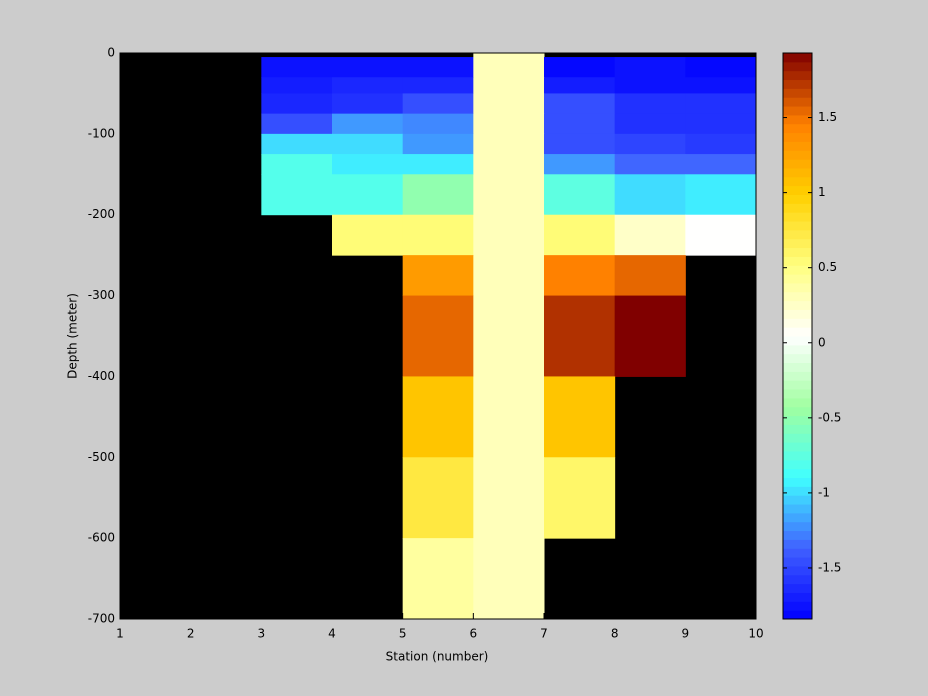  What do you see at coordinates (101, 376) in the screenshot?
I see `y-tick-label: -400` at bounding box center [101, 376].